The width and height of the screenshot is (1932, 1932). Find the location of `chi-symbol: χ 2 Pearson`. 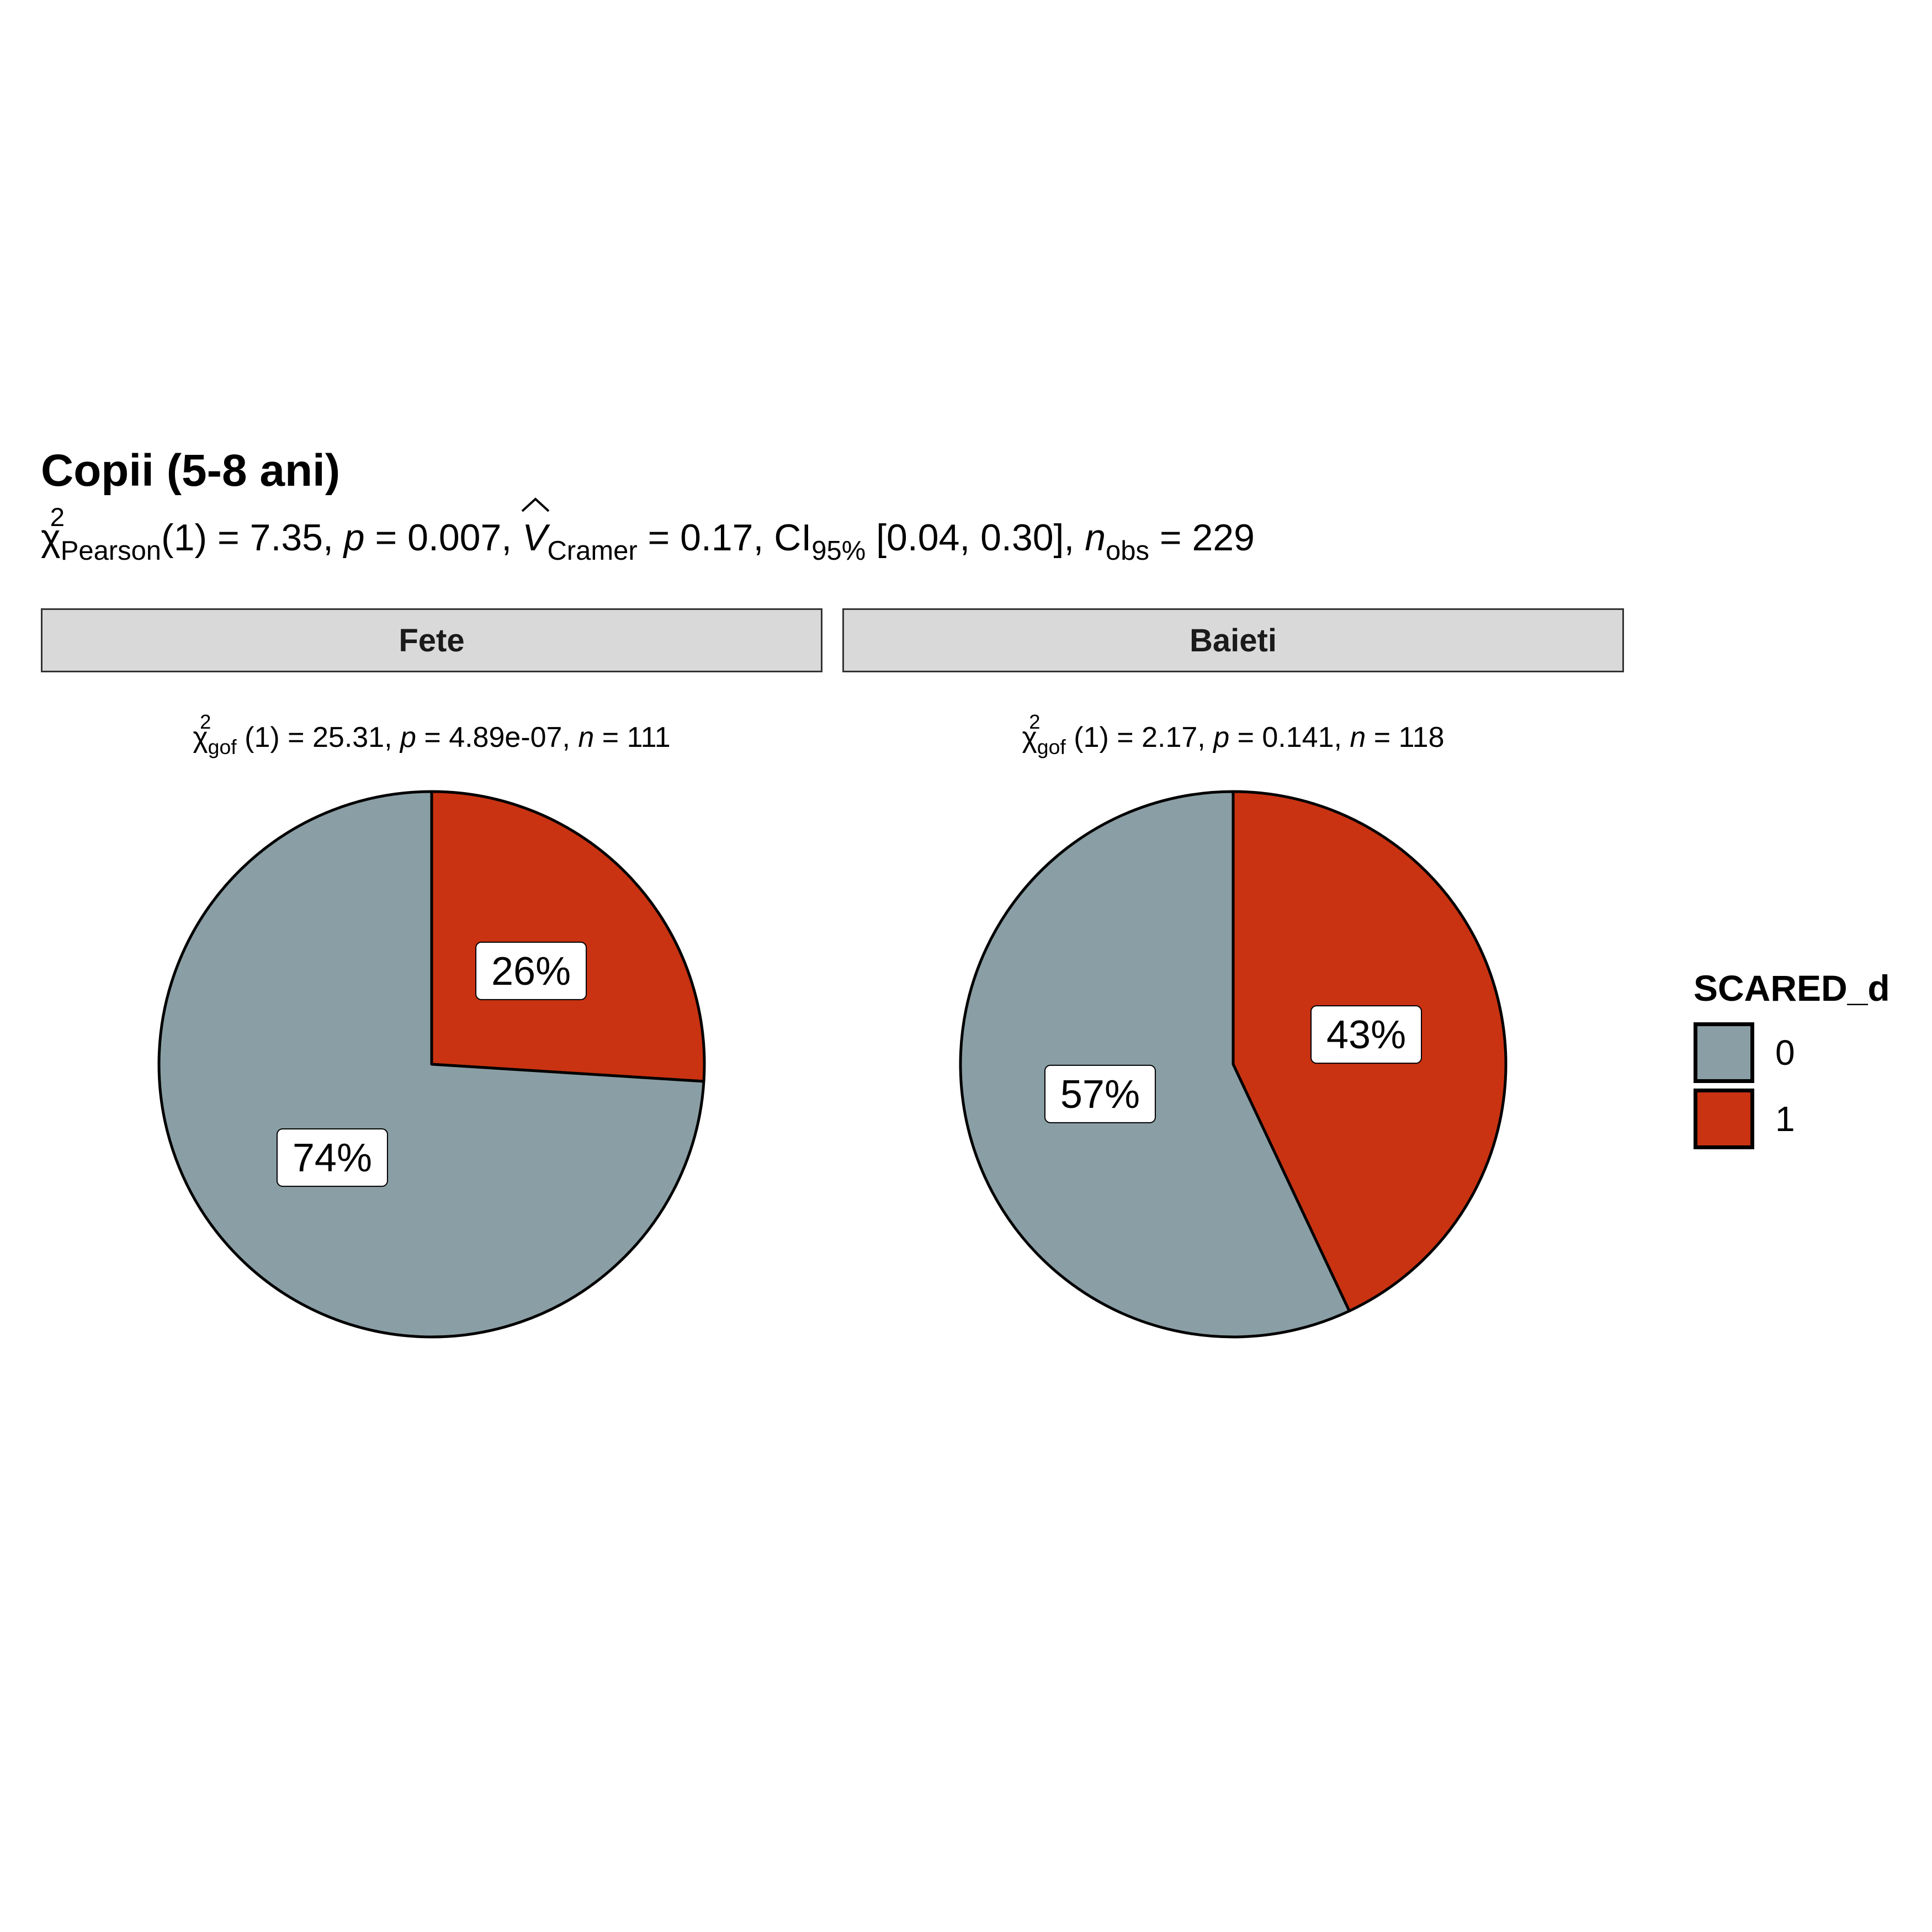

chi-symbol: χ 2 Pearson is located at coordinates (102, 534).